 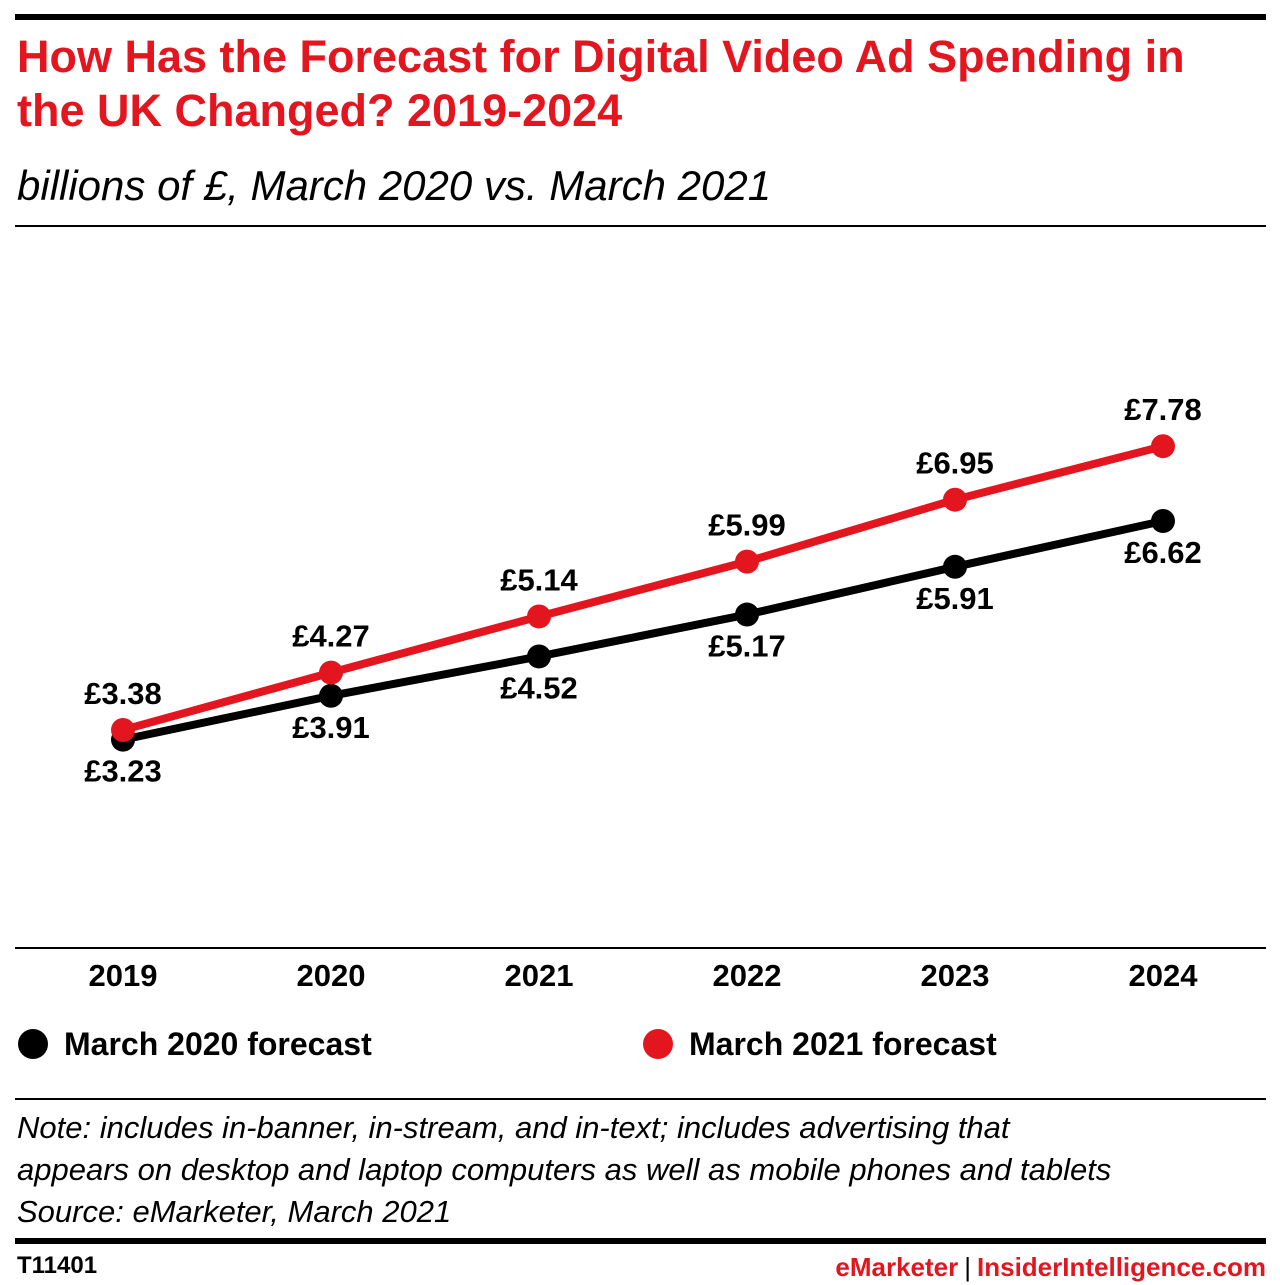 What do you see at coordinates (394, 185) in the screenshot?
I see `chart-subtitle: billions of £, March 2020 vs. March 2021` at bounding box center [394, 185].